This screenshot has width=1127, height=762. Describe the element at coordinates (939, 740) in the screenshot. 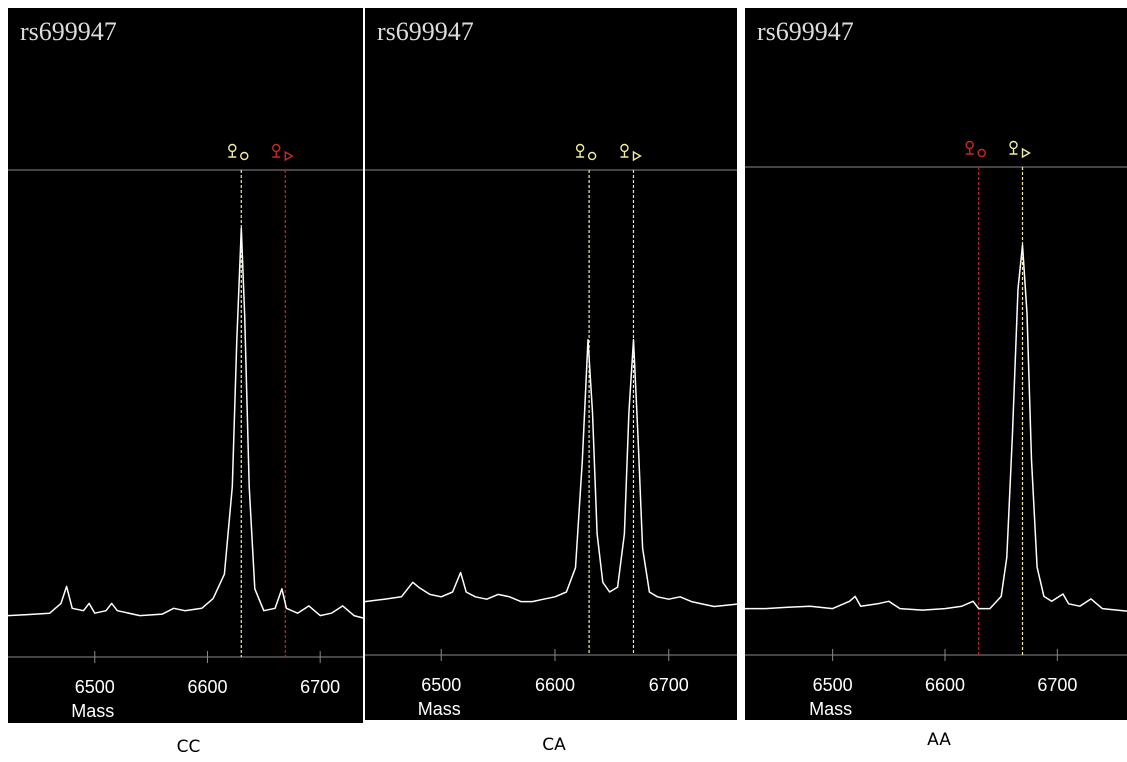

I see `genotype-caption: AA` at that location.